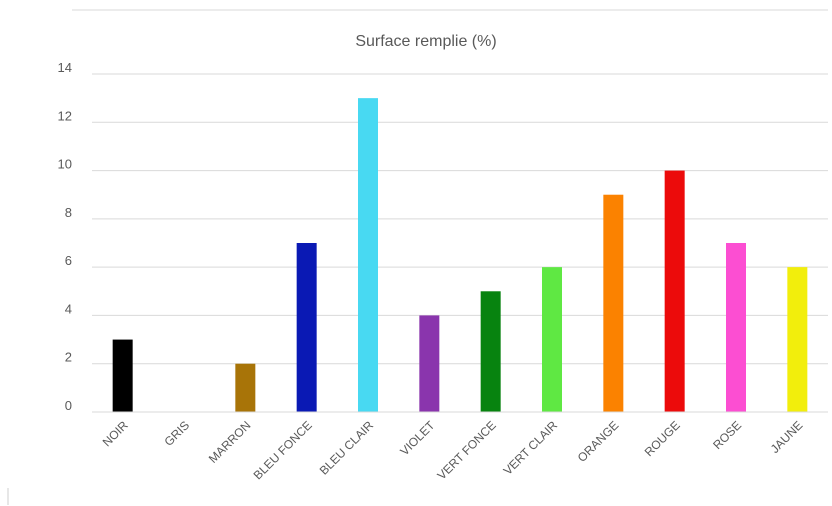  What do you see at coordinates (674, 291) in the screenshot?
I see `bar-rouge` at bounding box center [674, 291].